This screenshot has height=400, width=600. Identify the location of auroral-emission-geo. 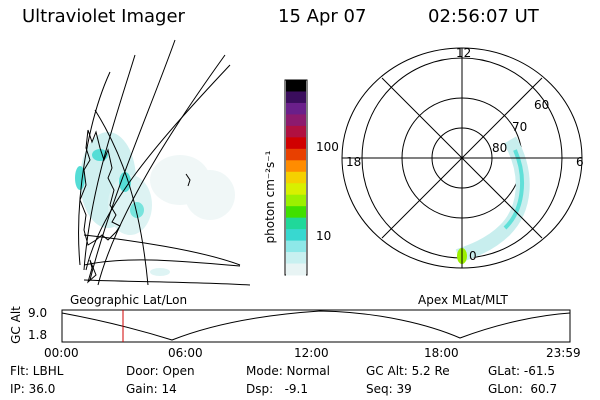
(155, 204).